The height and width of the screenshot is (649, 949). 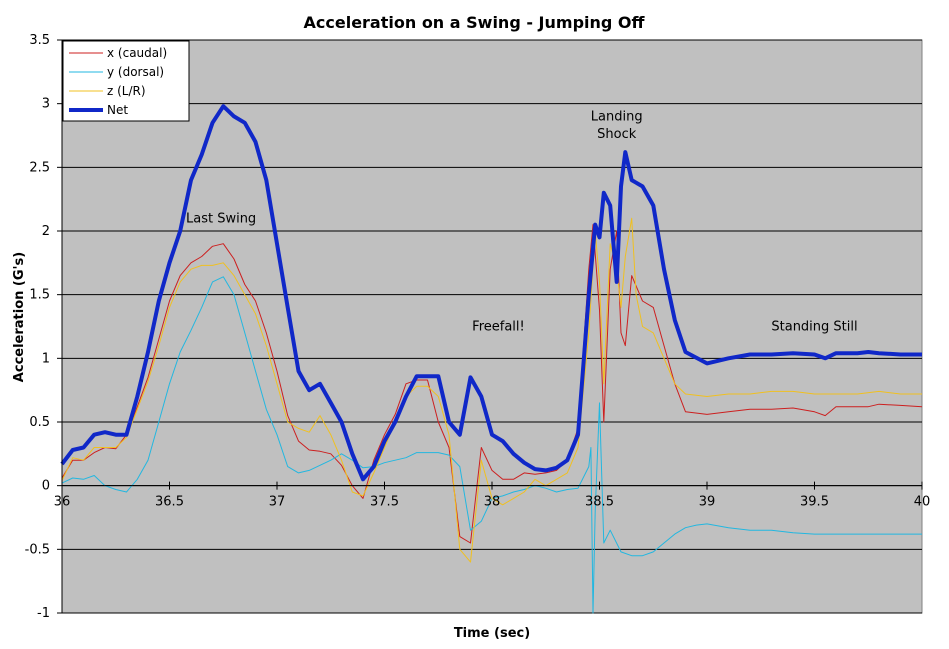 I want to click on legend-label: Net, so click(x=117, y=110).